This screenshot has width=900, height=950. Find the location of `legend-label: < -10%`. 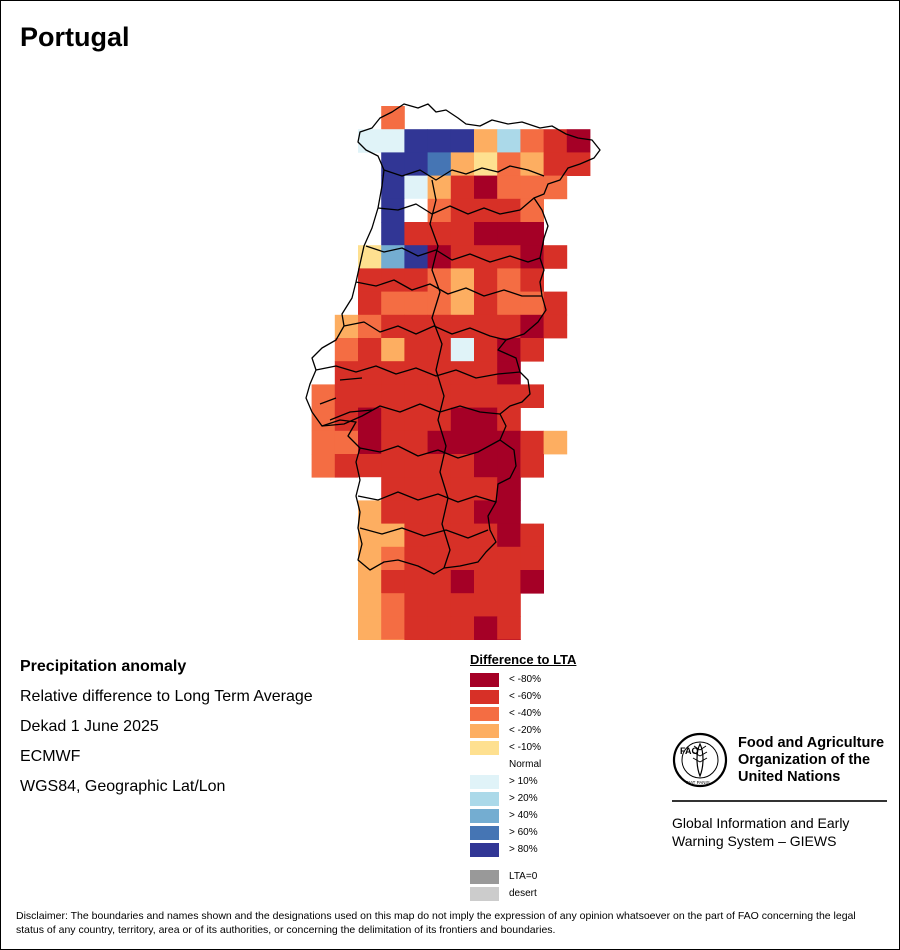

legend-label: < -10% is located at coordinates (525, 747).